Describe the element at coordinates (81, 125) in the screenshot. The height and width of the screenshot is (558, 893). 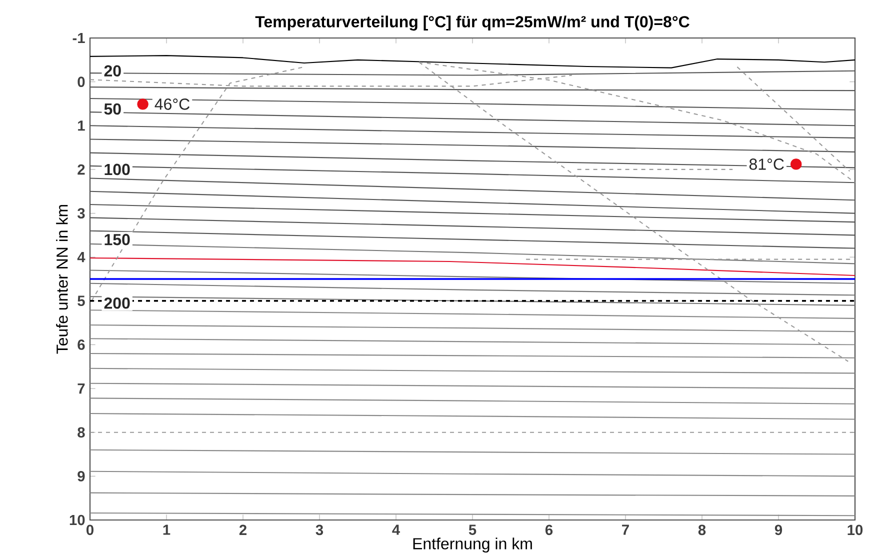
I see `y-tick-label: 1` at that location.